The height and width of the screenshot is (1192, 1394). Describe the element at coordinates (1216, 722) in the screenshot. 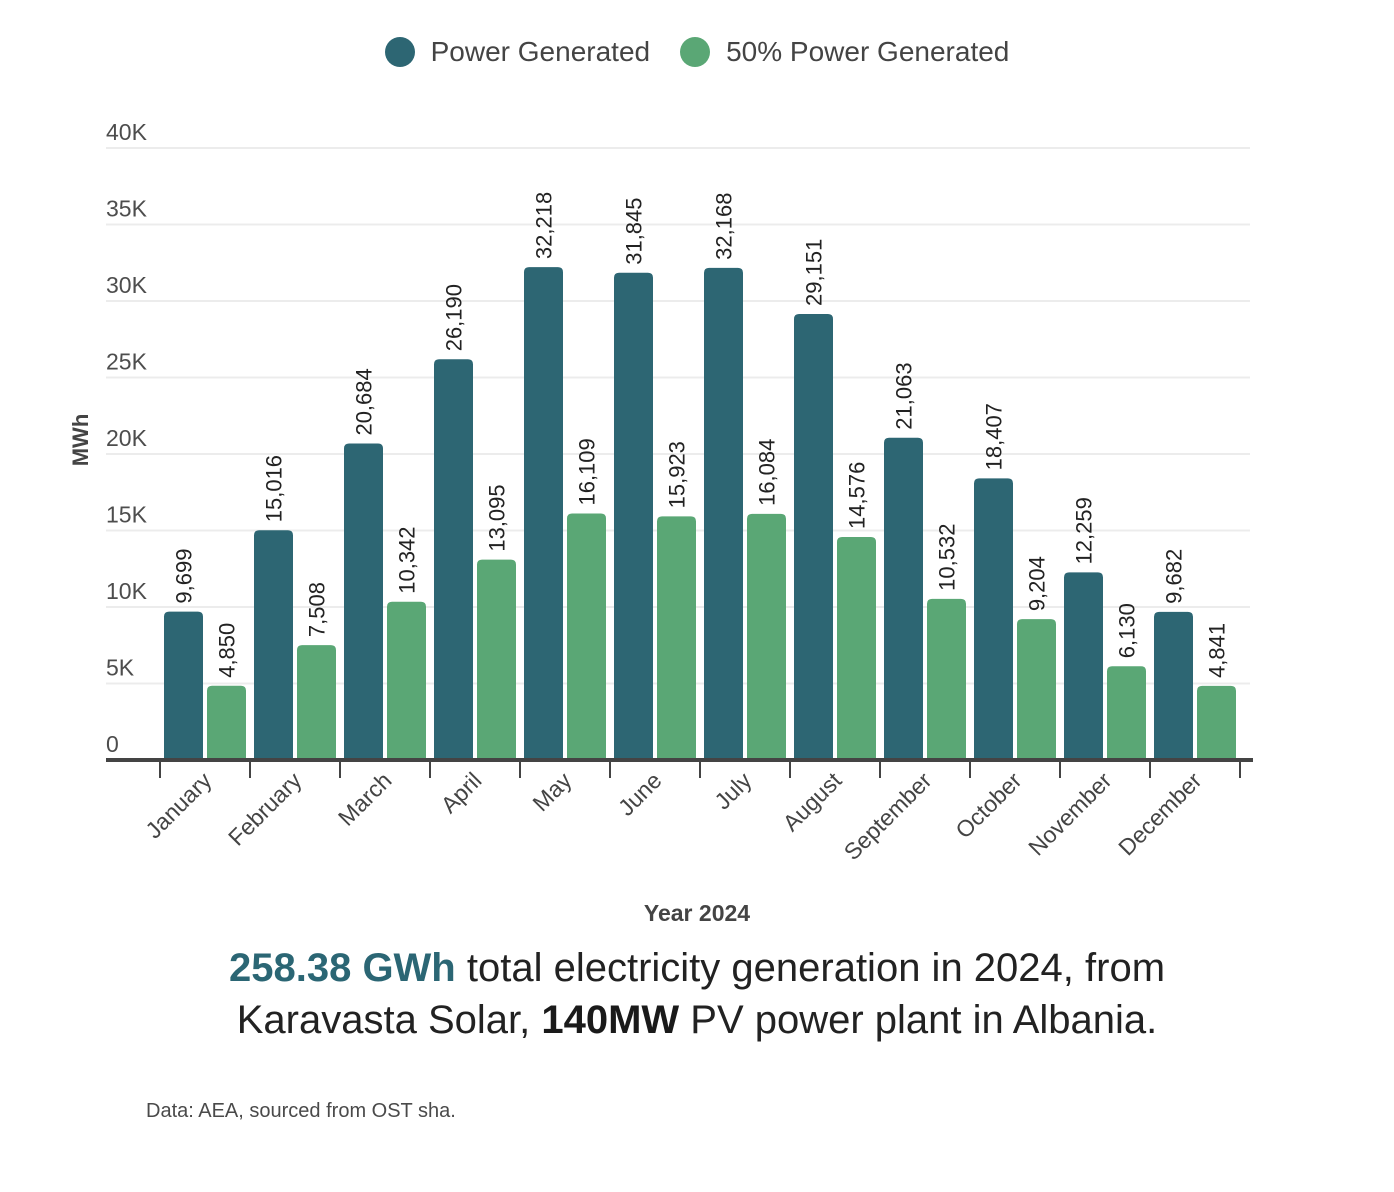

I see `bar-half-power-generated-december` at that location.